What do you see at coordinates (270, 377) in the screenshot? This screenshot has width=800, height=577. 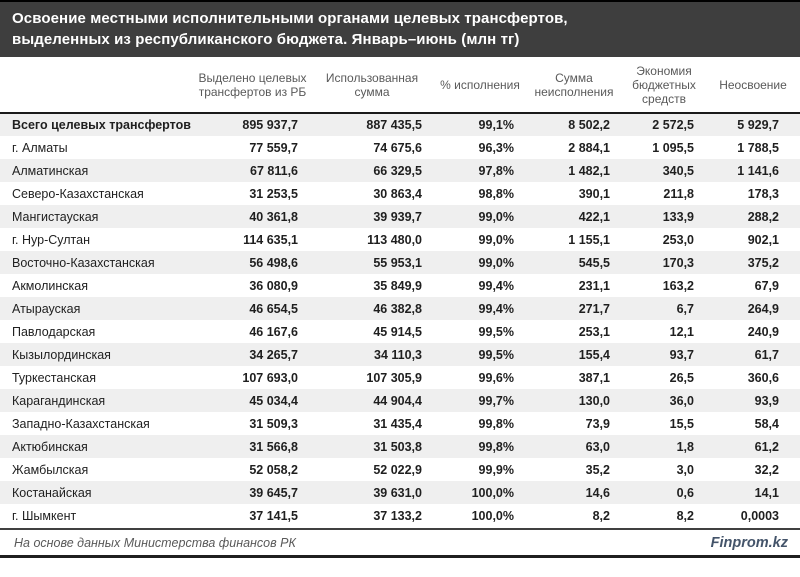 I see `value-cell: 107 693,0` at bounding box center [270, 377].